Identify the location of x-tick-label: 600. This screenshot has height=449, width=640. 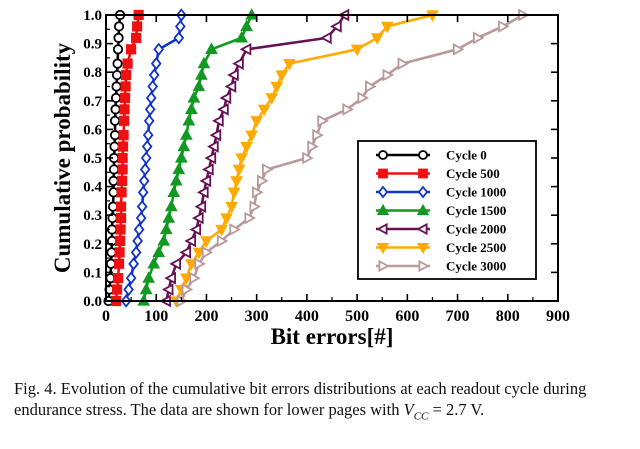
(407, 316).